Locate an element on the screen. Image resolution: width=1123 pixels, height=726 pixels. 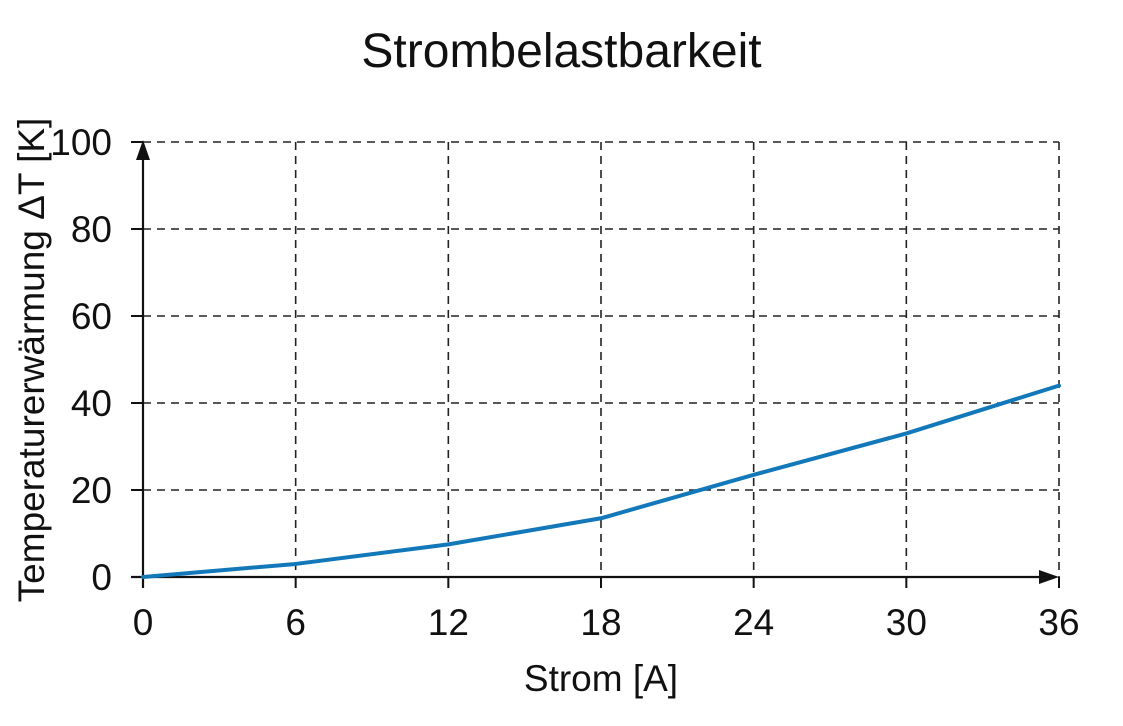
y-tick-label: 60 is located at coordinates (91, 316).